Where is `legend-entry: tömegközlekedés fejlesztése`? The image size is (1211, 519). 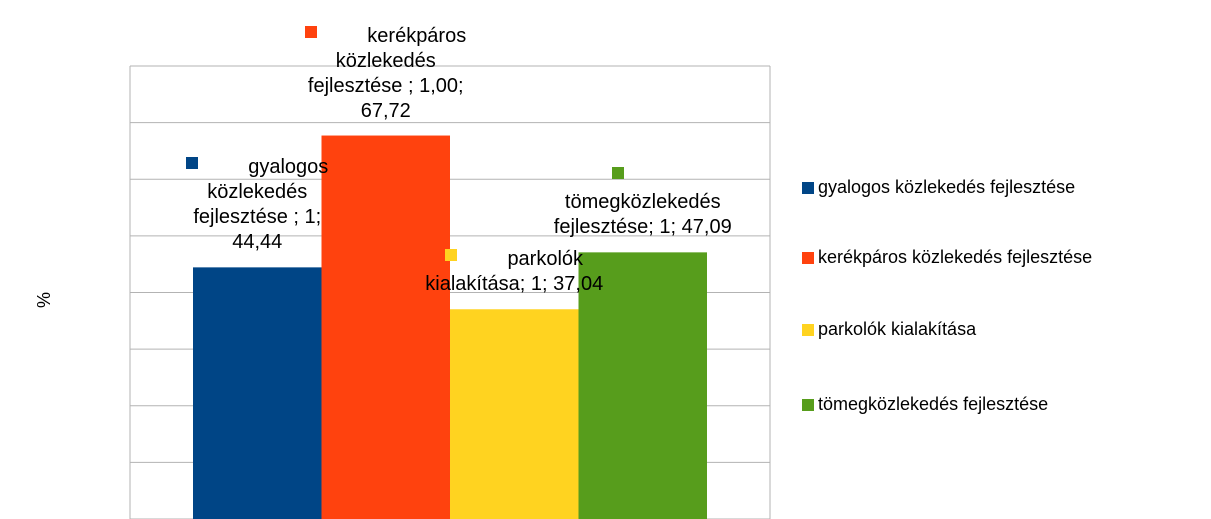
legend-entry: tömegközlekedés fejlesztése is located at coordinates (925, 404).